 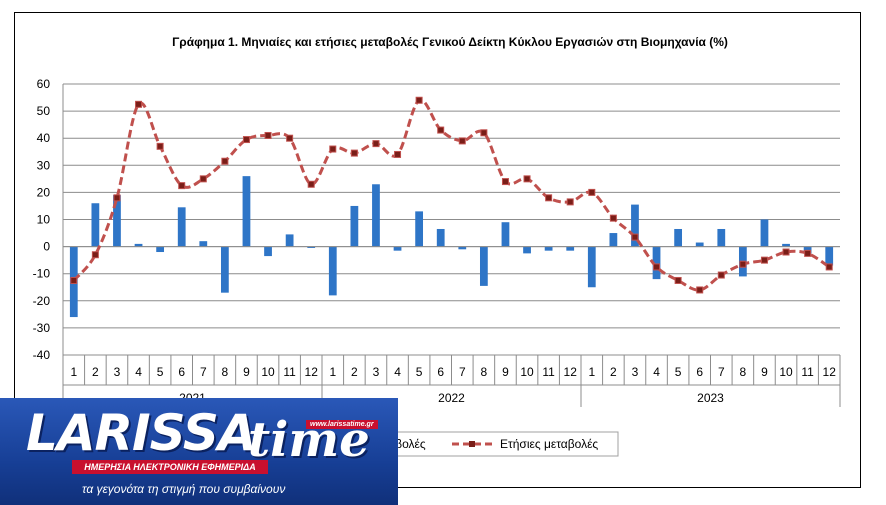 I want to click on y-tick-label: -30, so click(x=42, y=328).